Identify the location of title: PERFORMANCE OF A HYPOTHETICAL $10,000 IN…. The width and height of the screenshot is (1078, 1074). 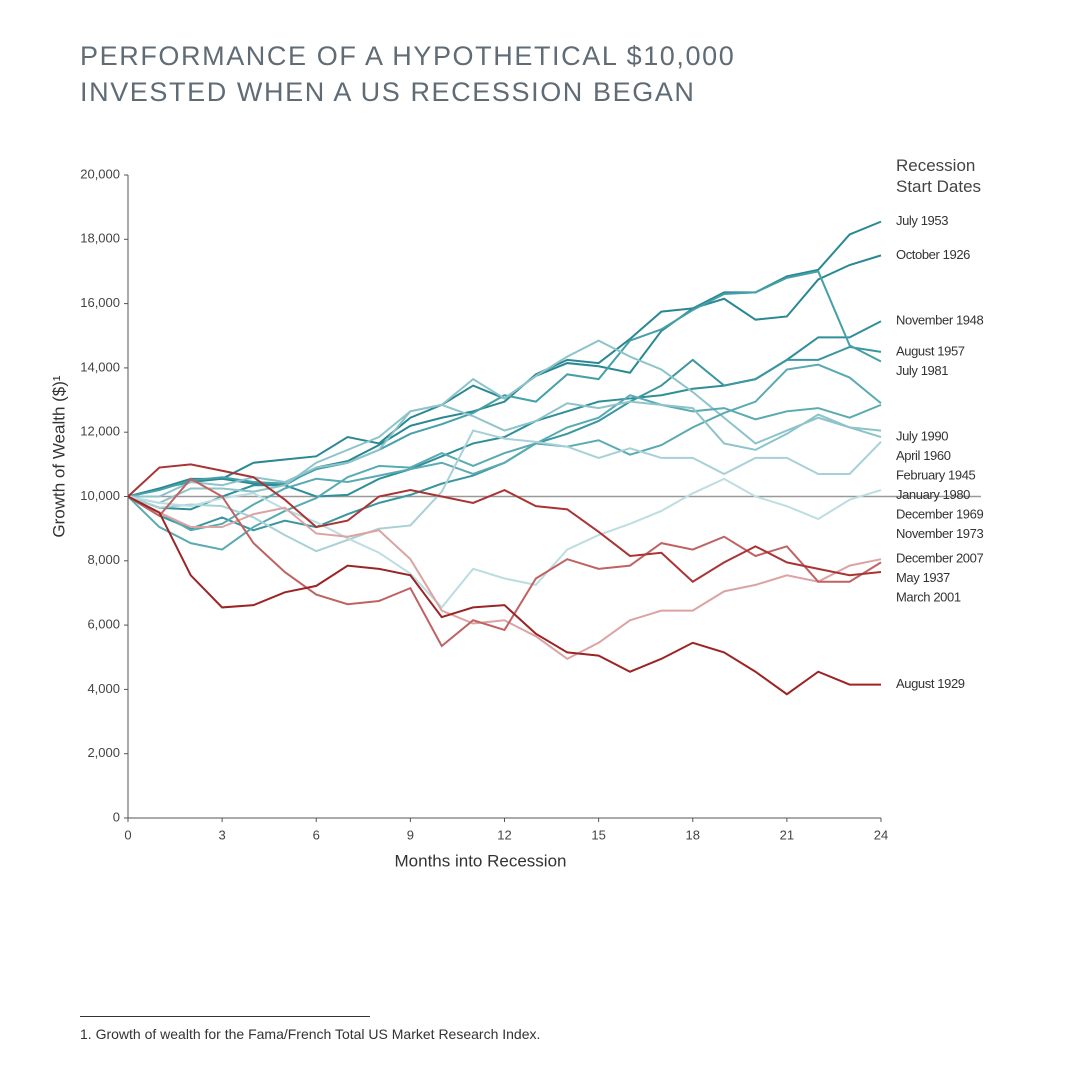
(407, 74).